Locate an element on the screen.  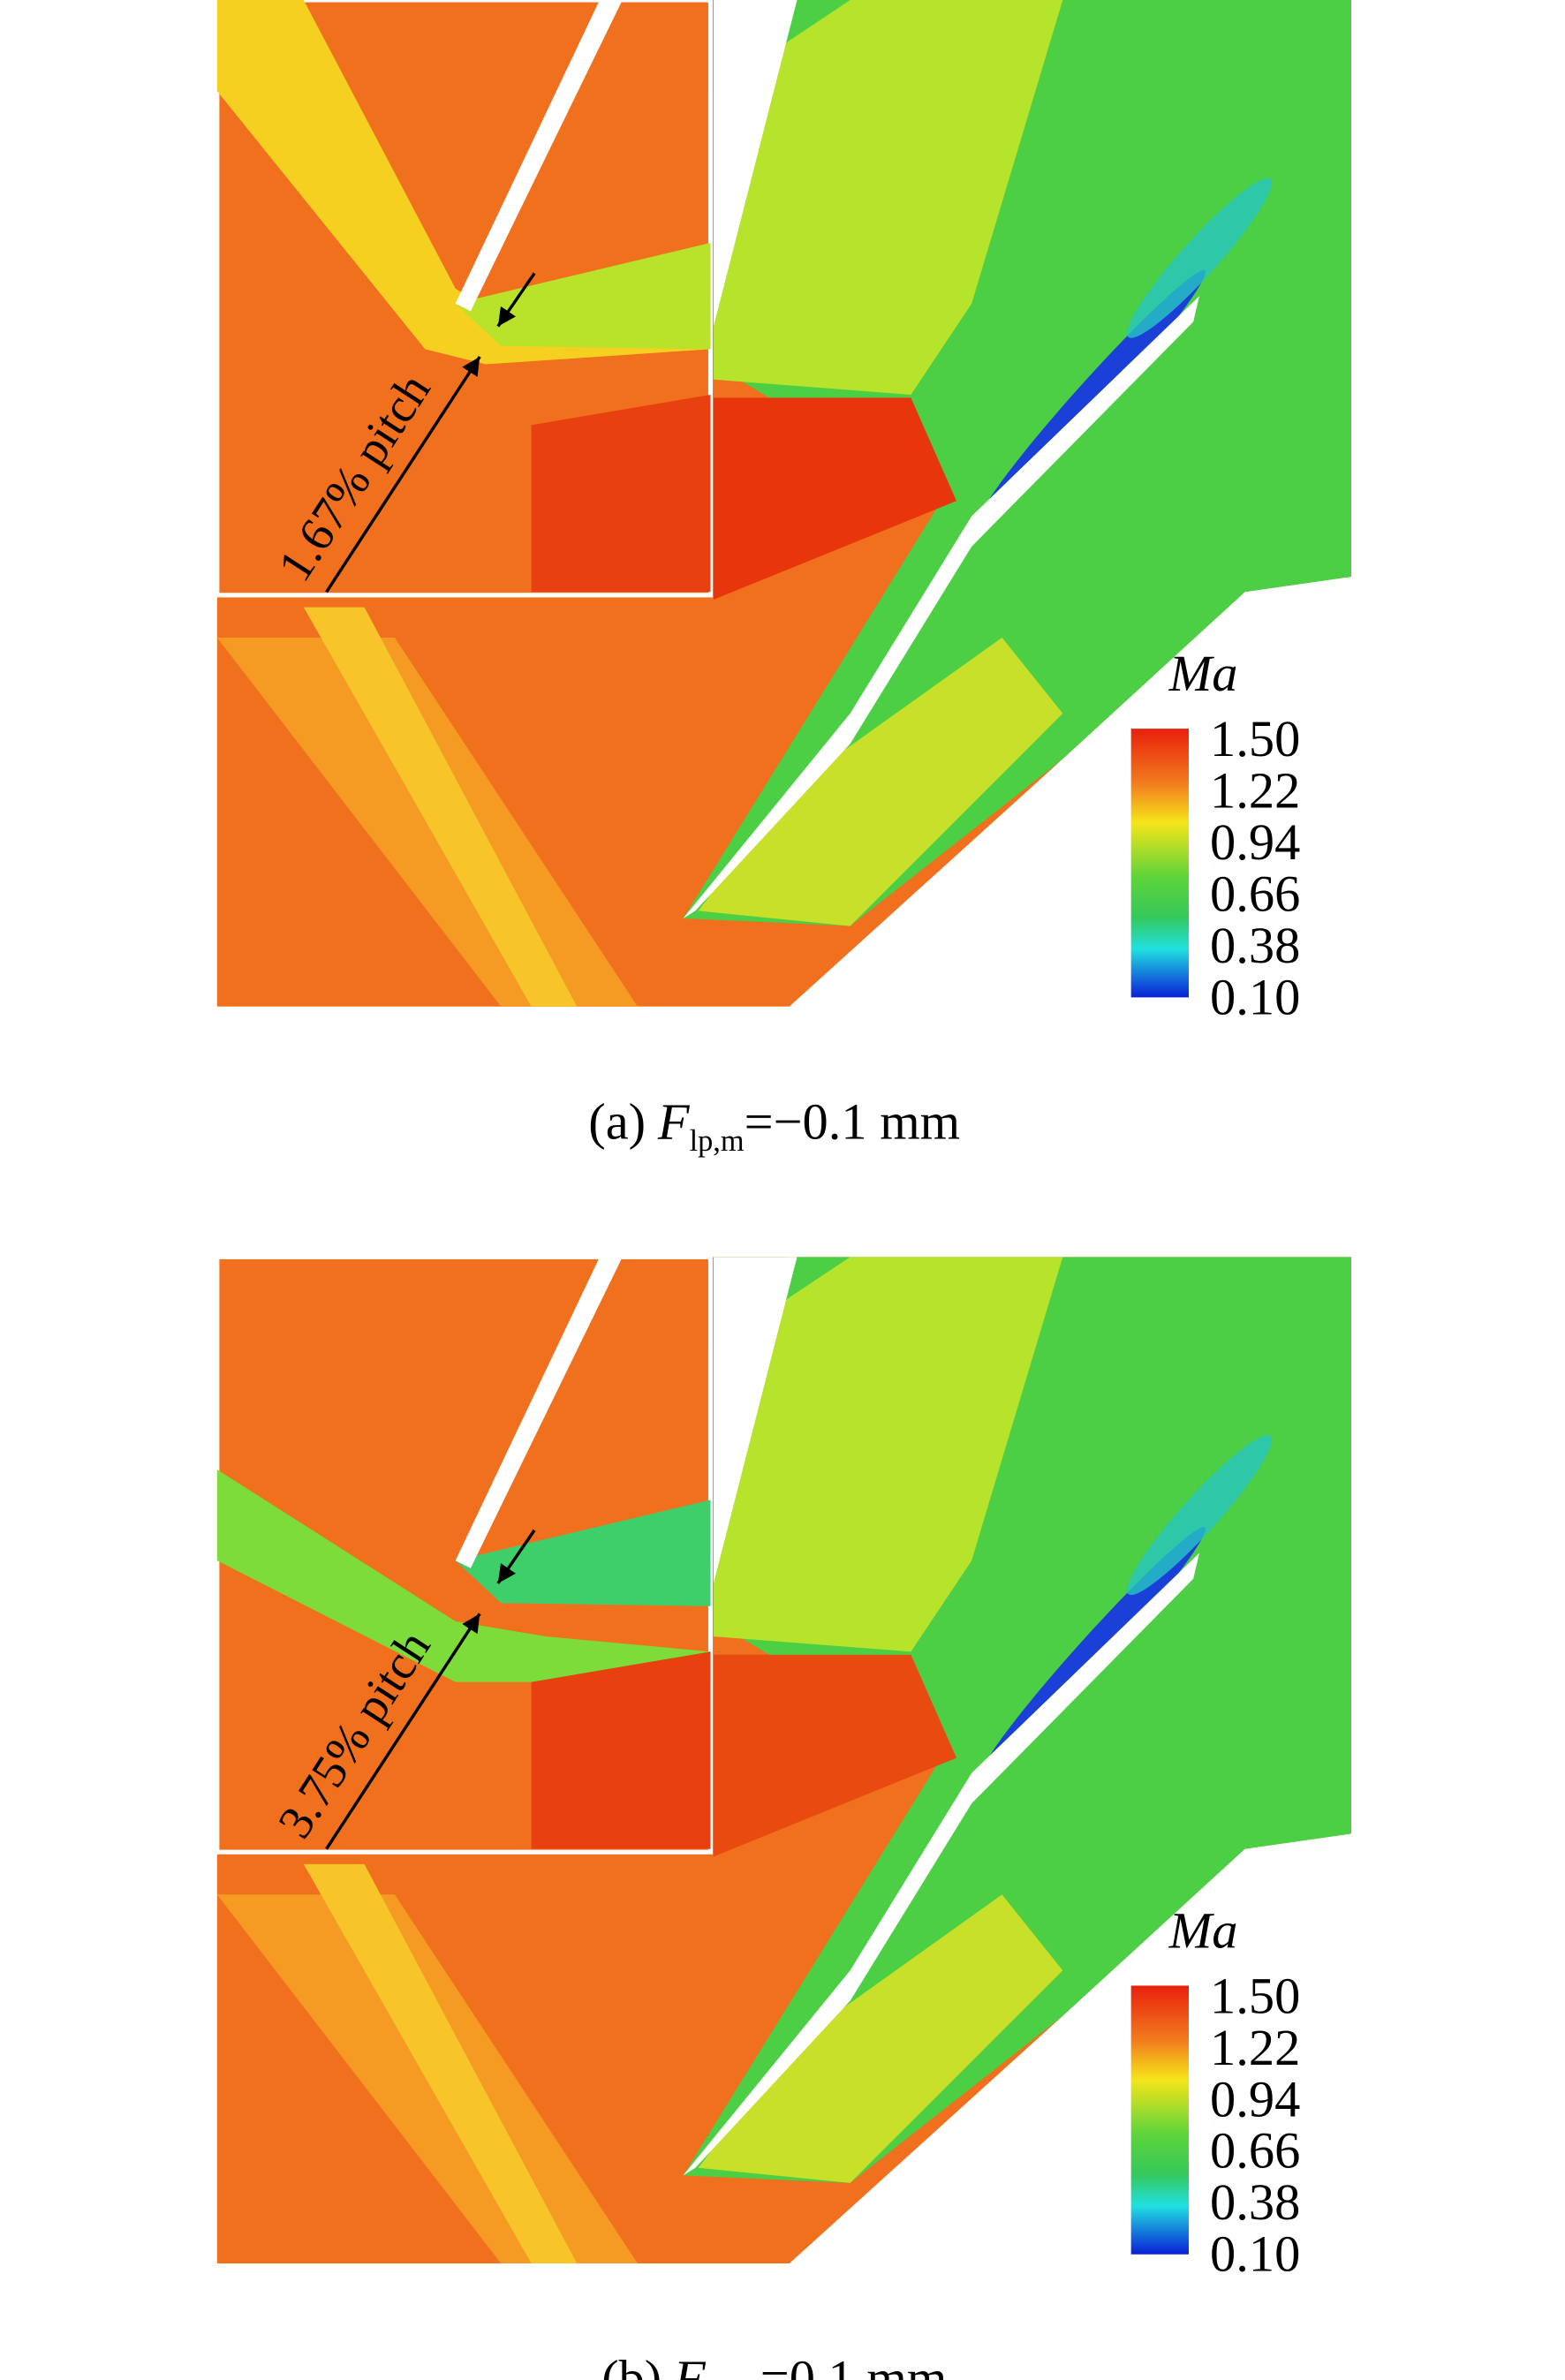
caption-label: (a) is located at coordinates (617, 1121).